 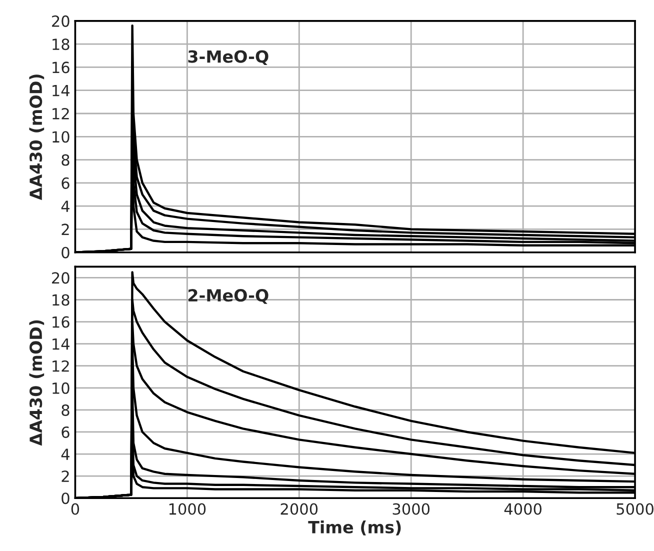 I want to click on annotation: 3-MeO-Q, so click(x=228, y=58).